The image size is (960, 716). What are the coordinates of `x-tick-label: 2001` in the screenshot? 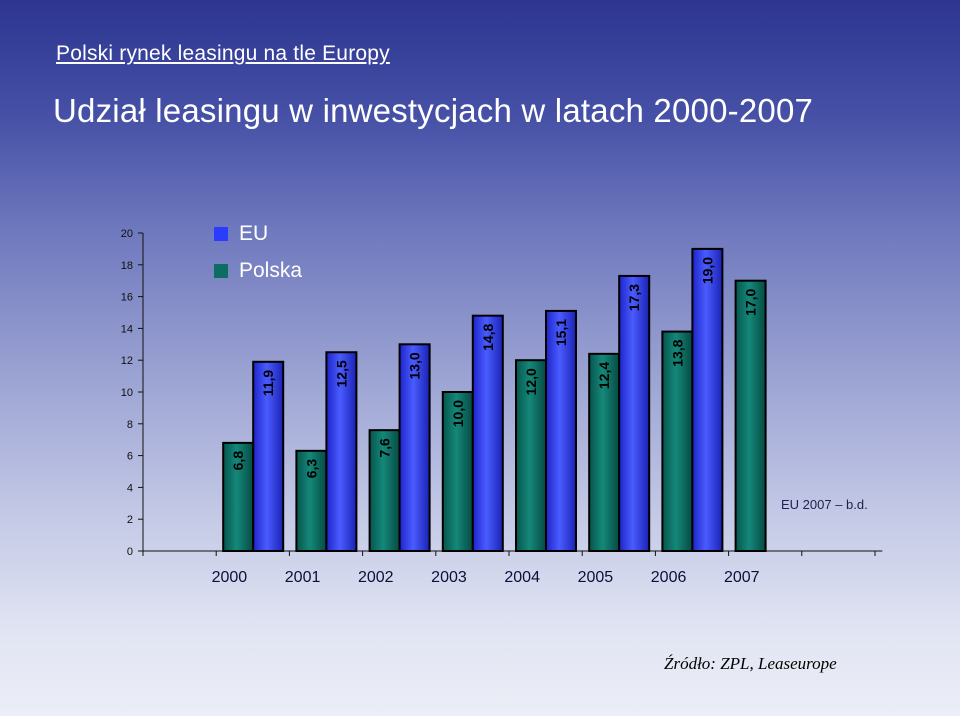 It's located at (303, 577).